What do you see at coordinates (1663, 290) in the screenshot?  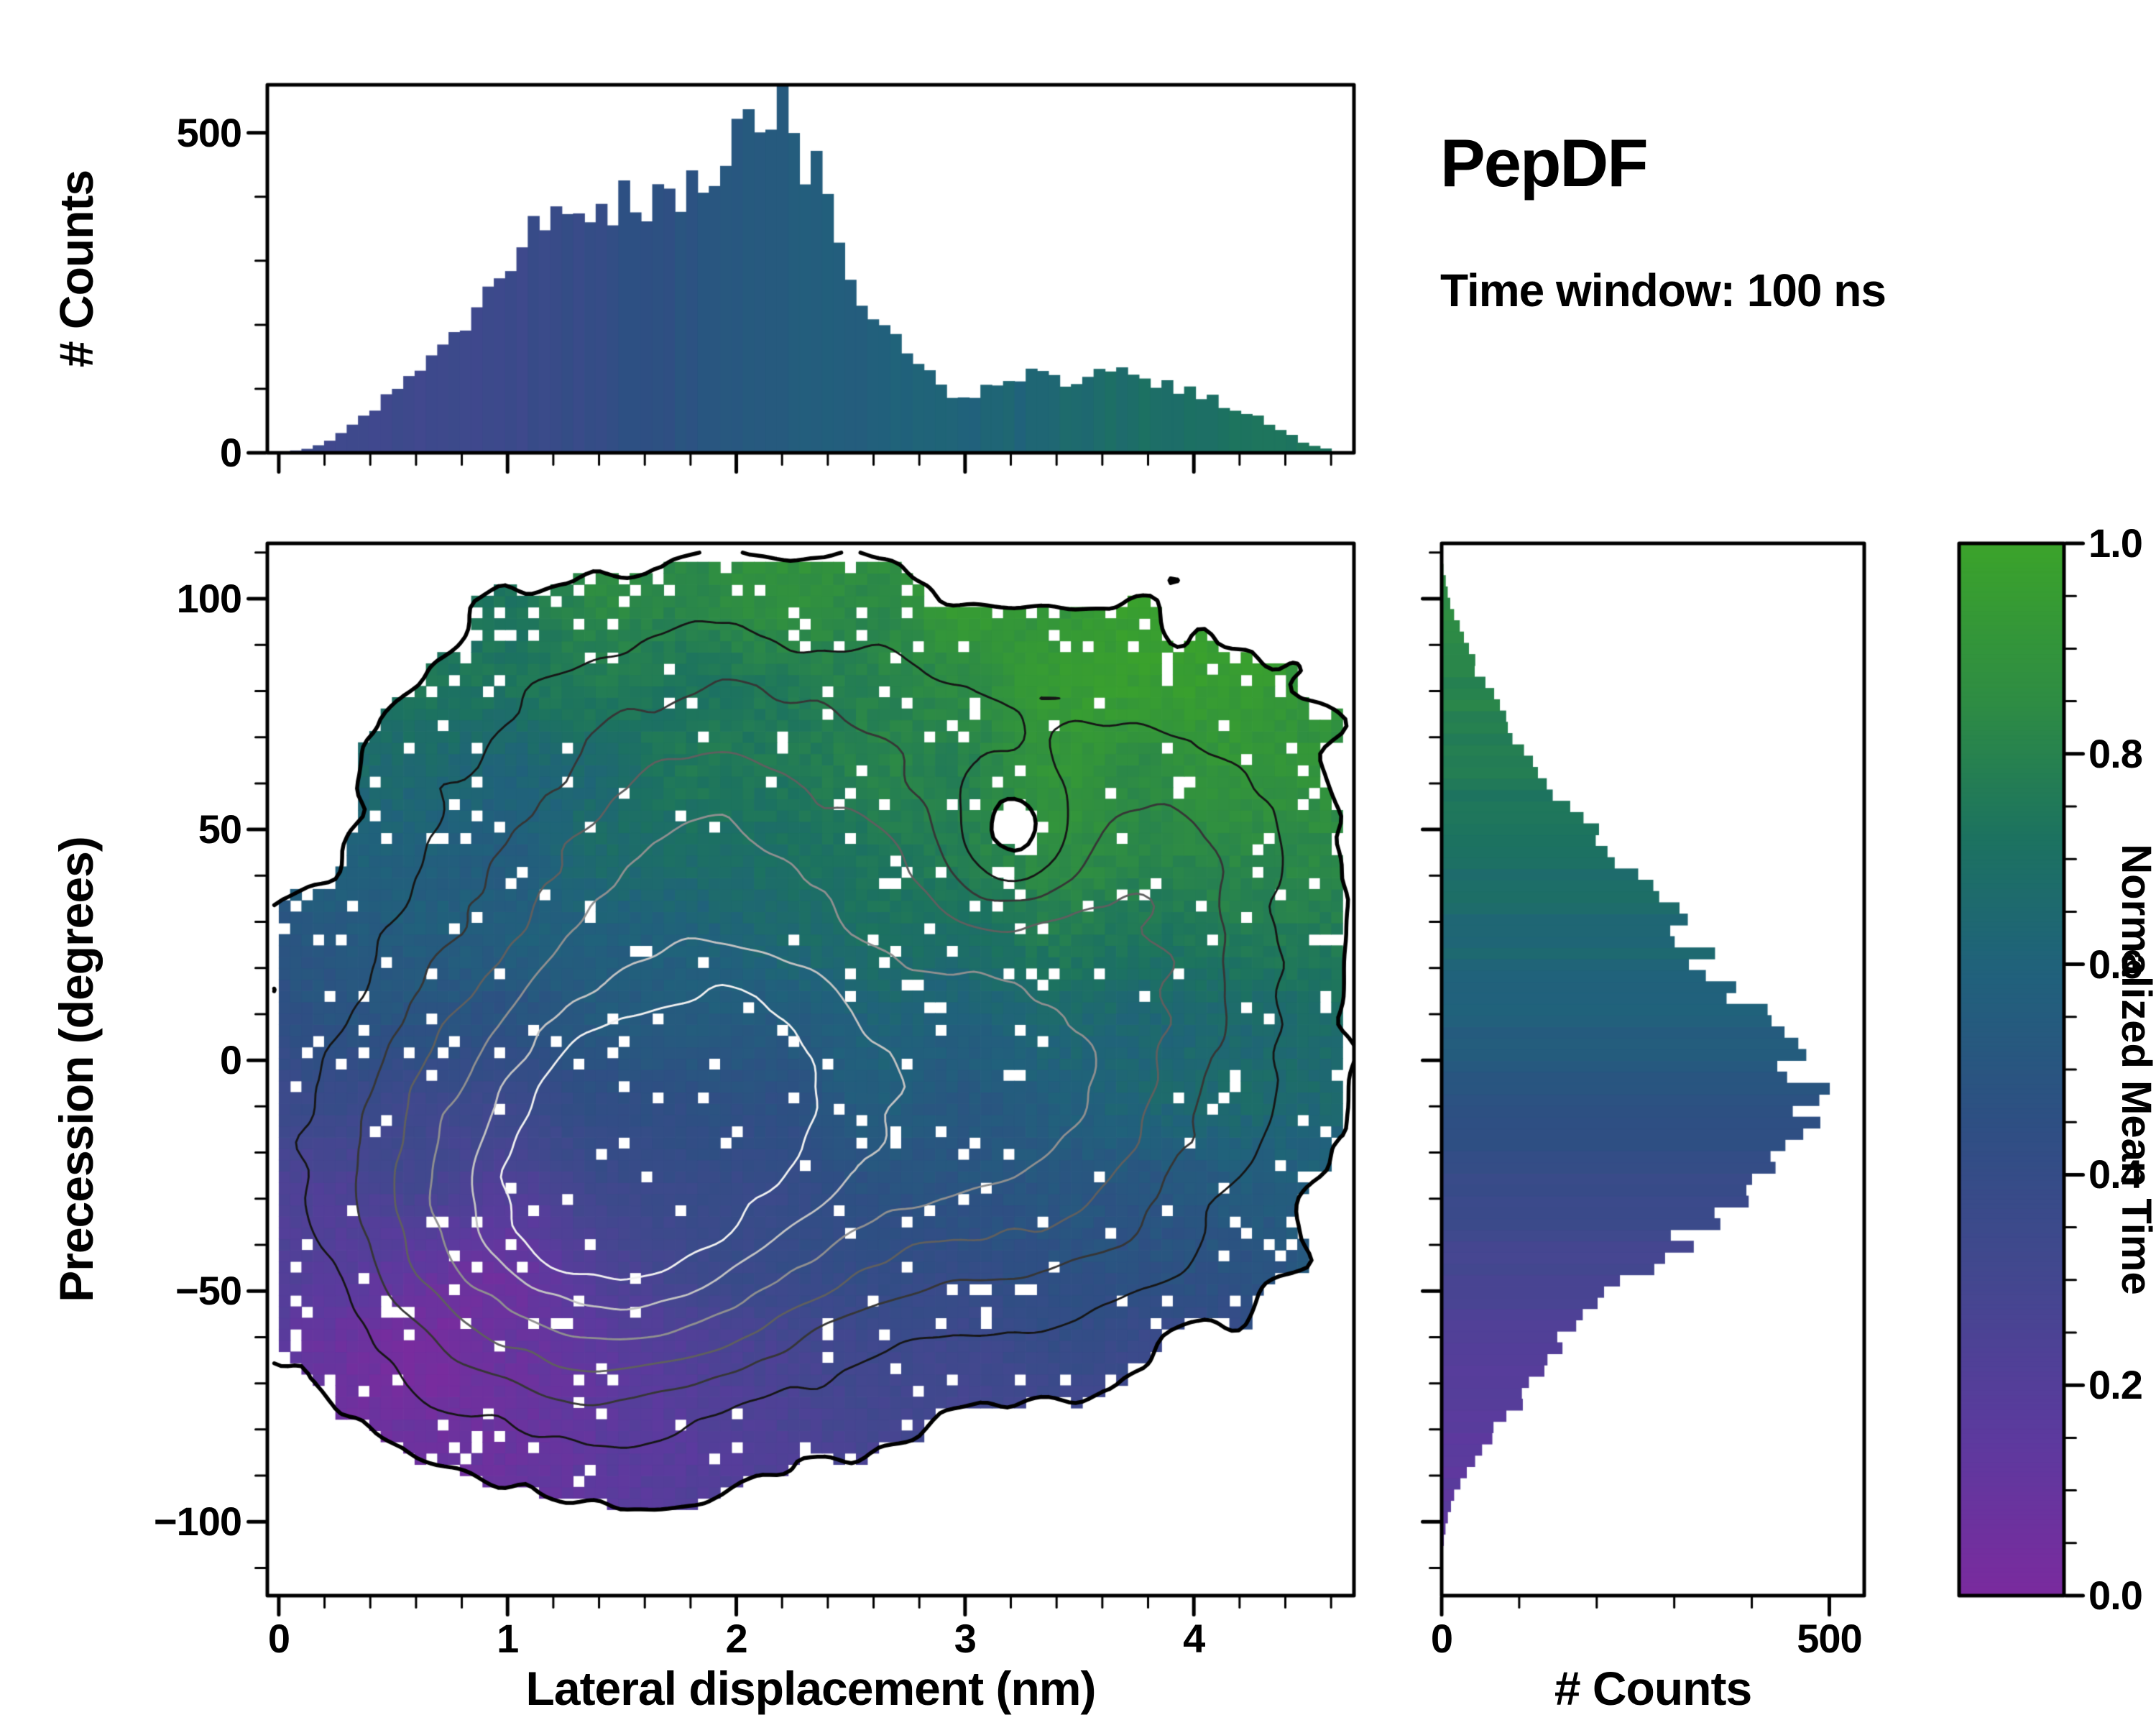 I see `figure-subtitle: Time window: 100 ns` at bounding box center [1663, 290].